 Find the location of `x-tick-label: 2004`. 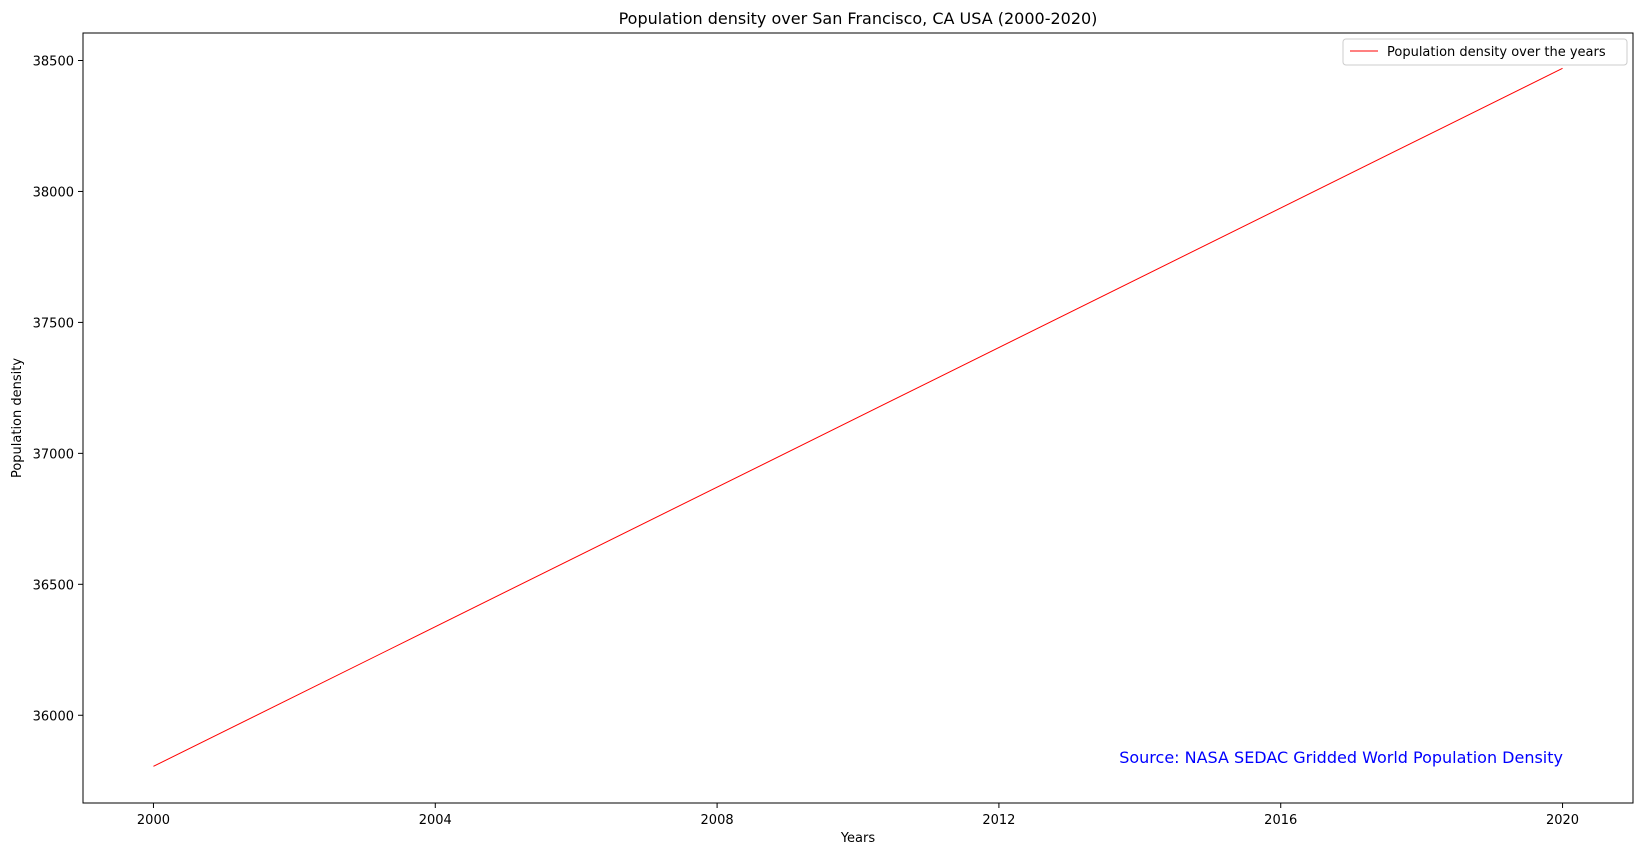

x-tick-label: 2004 is located at coordinates (435, 820).